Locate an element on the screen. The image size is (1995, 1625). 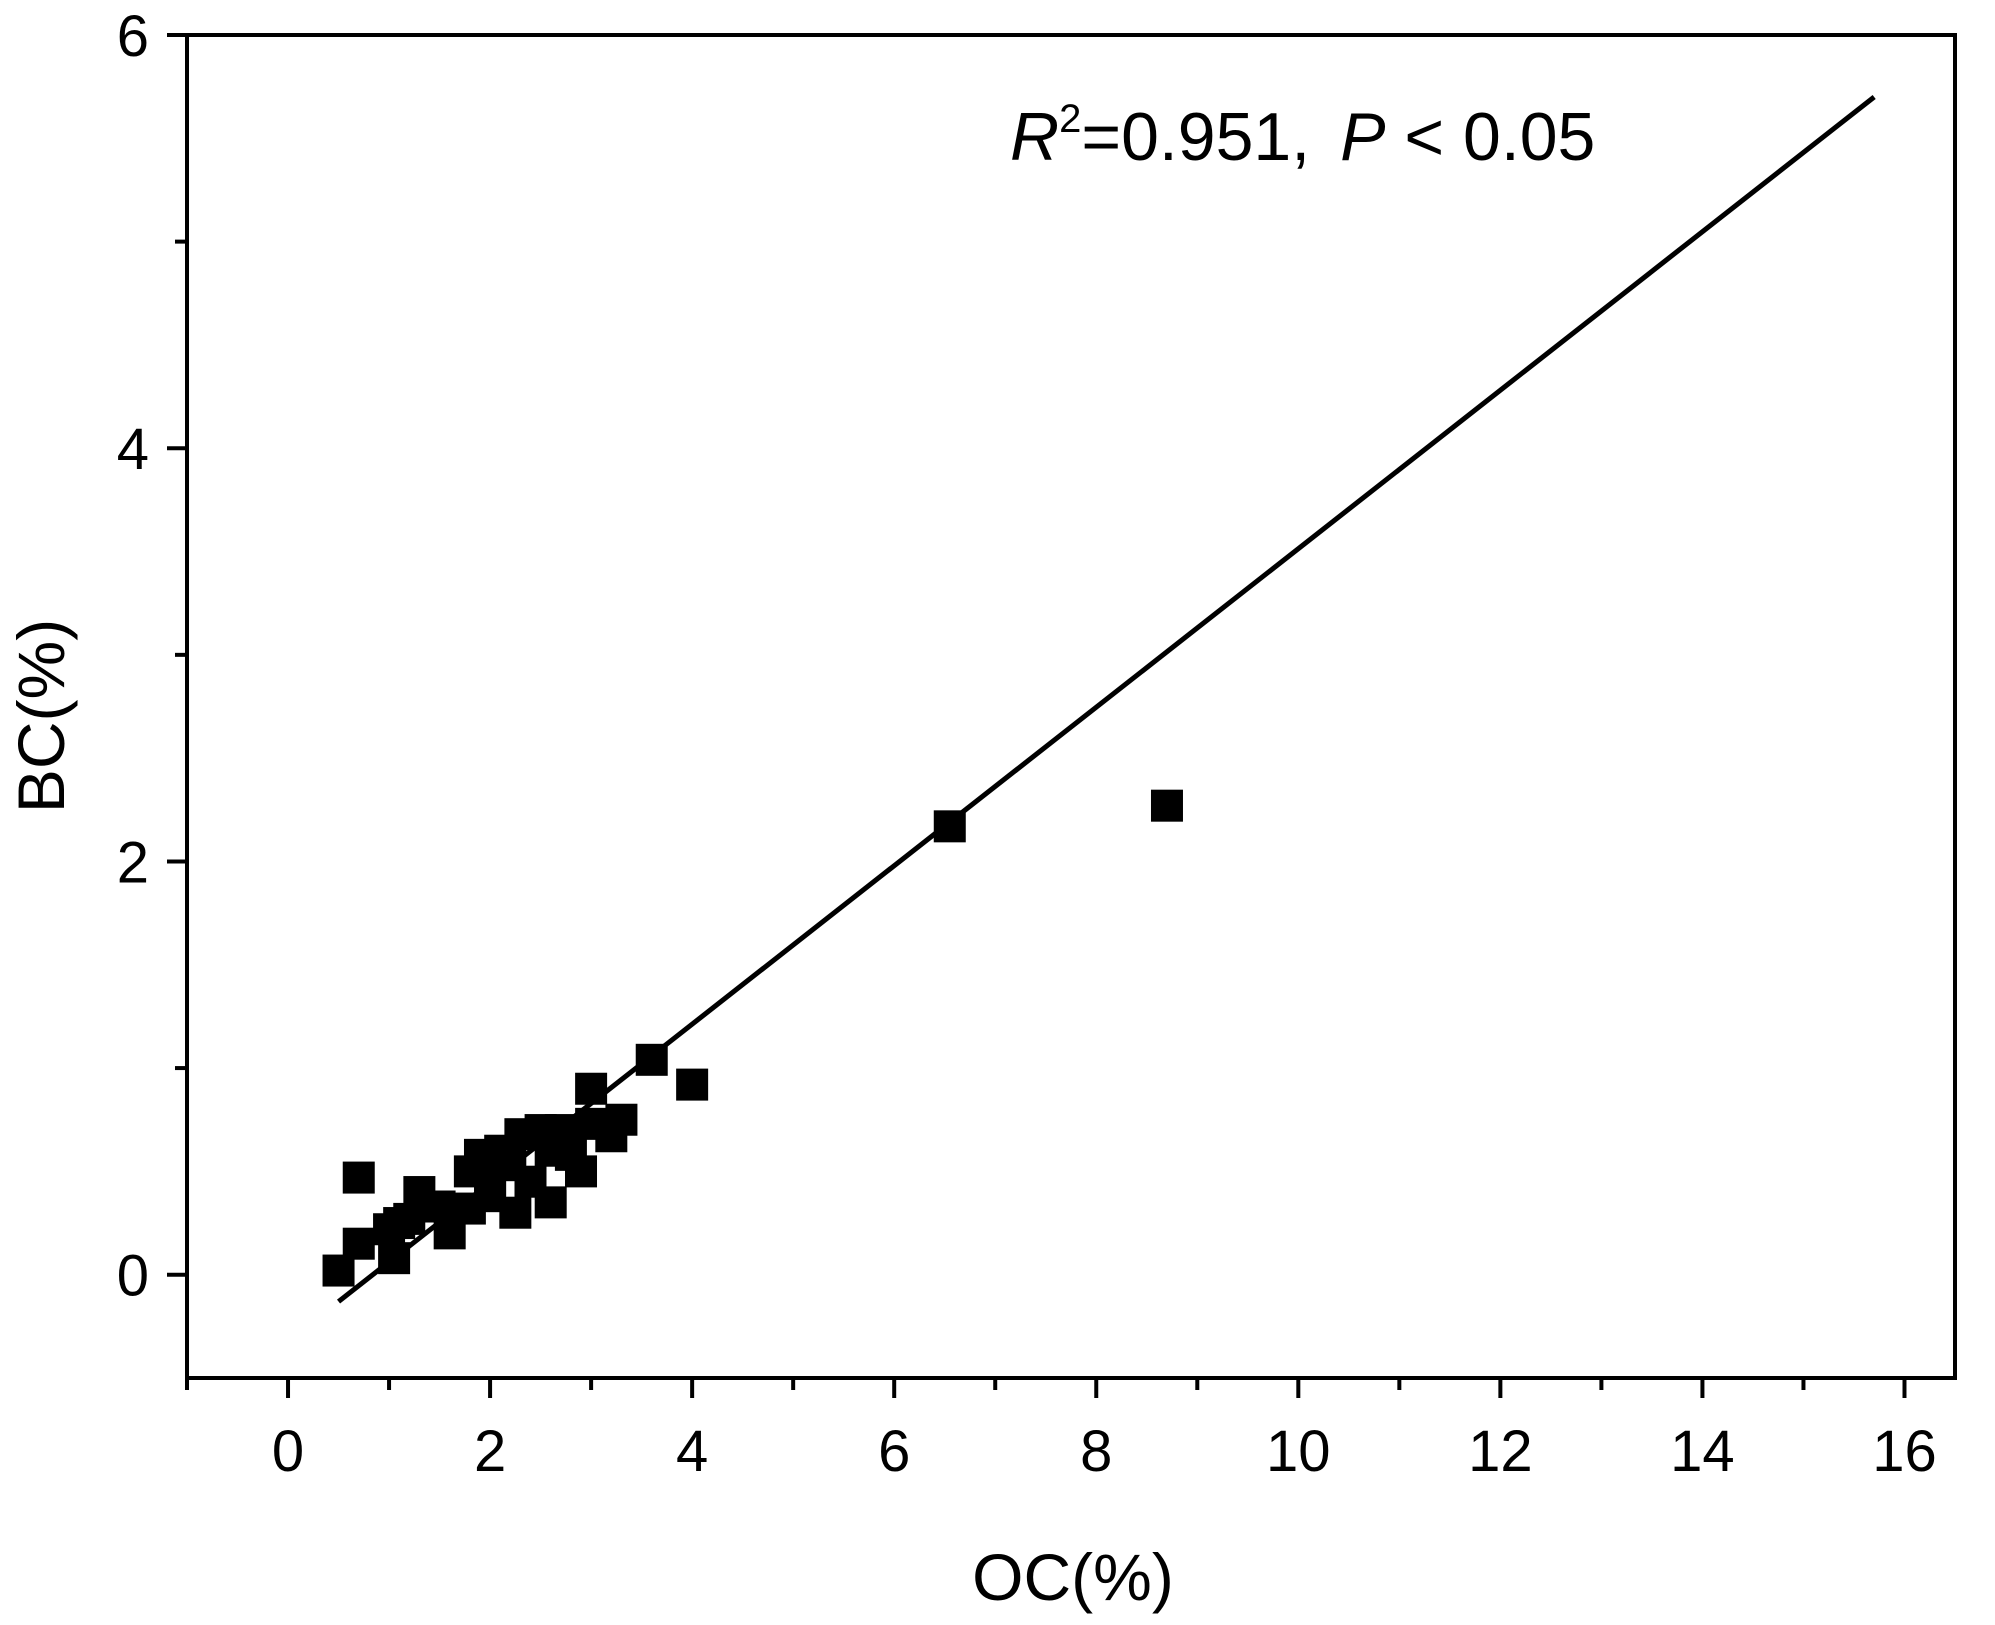
x-tick-label: 10 is located at coordinates (1298, 1451).